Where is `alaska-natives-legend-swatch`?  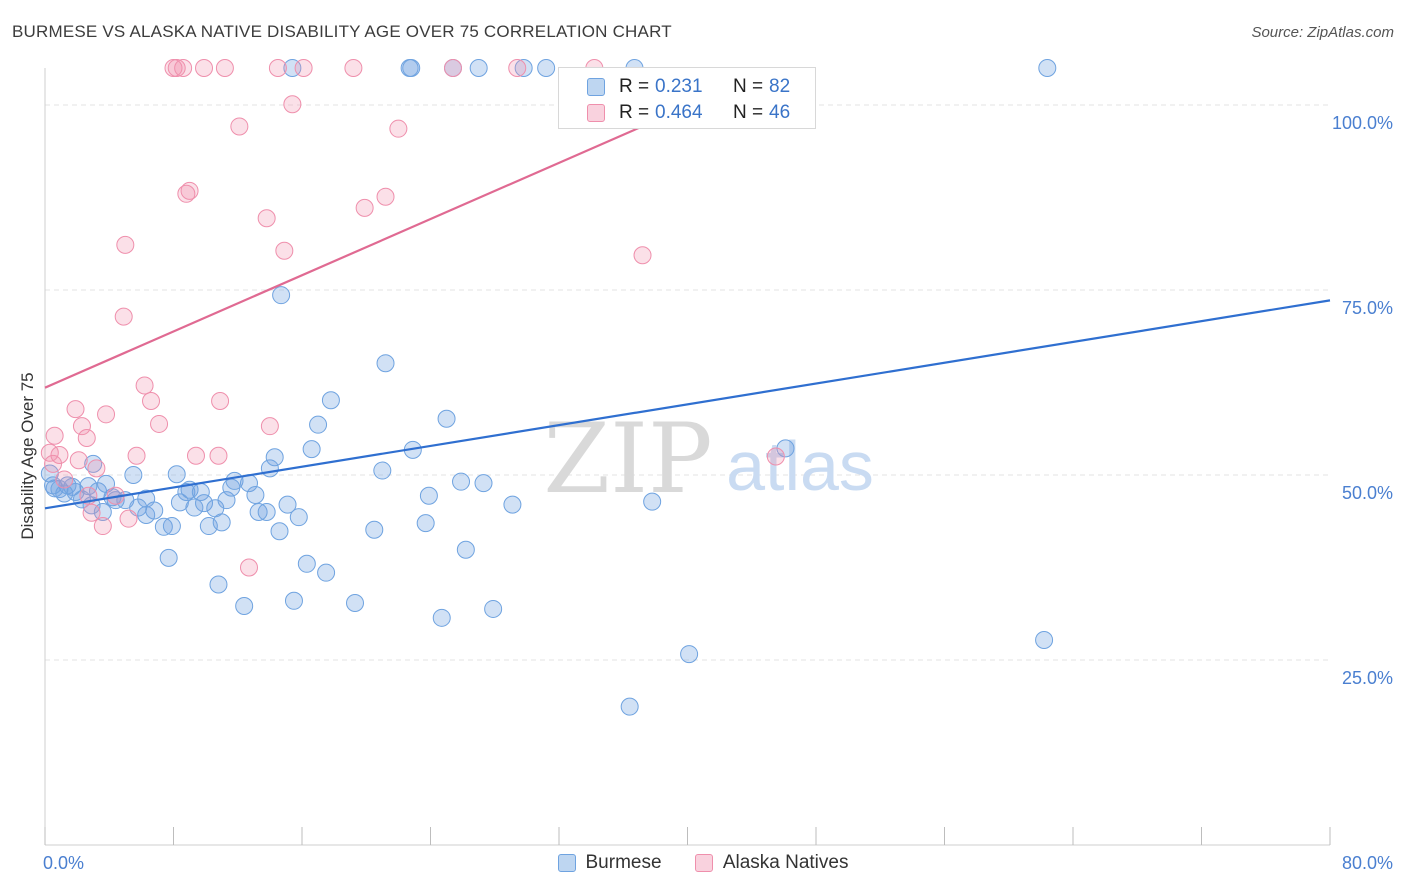
alaska-natives-legend-swatch is located at coordinates (703, 863).